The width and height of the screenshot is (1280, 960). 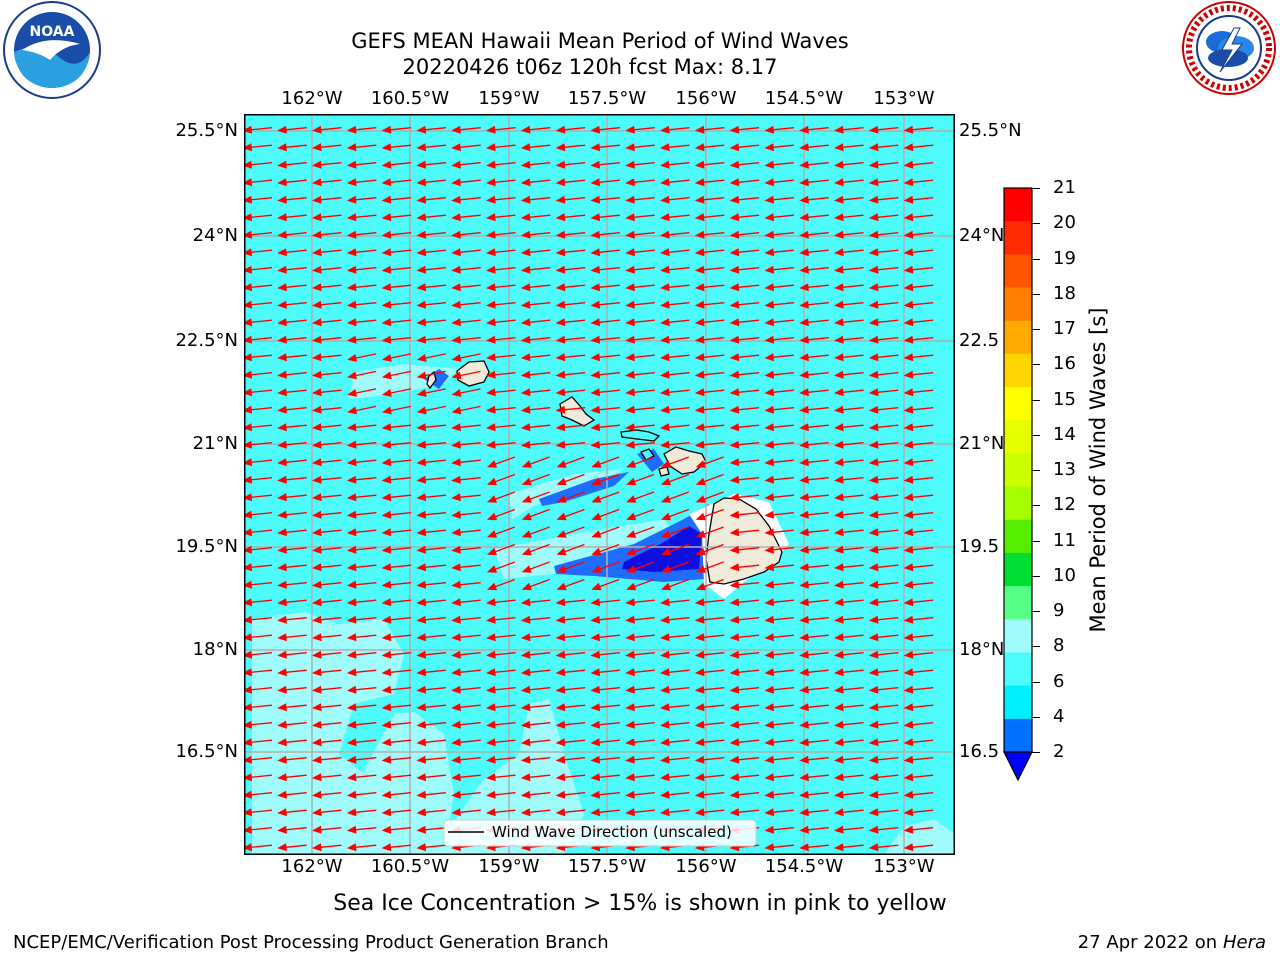 What do you see at coordinates (1059, 646) in the screenshot?
I see `colorbar-tick-label: 8` at bounding box center [1059, 646].